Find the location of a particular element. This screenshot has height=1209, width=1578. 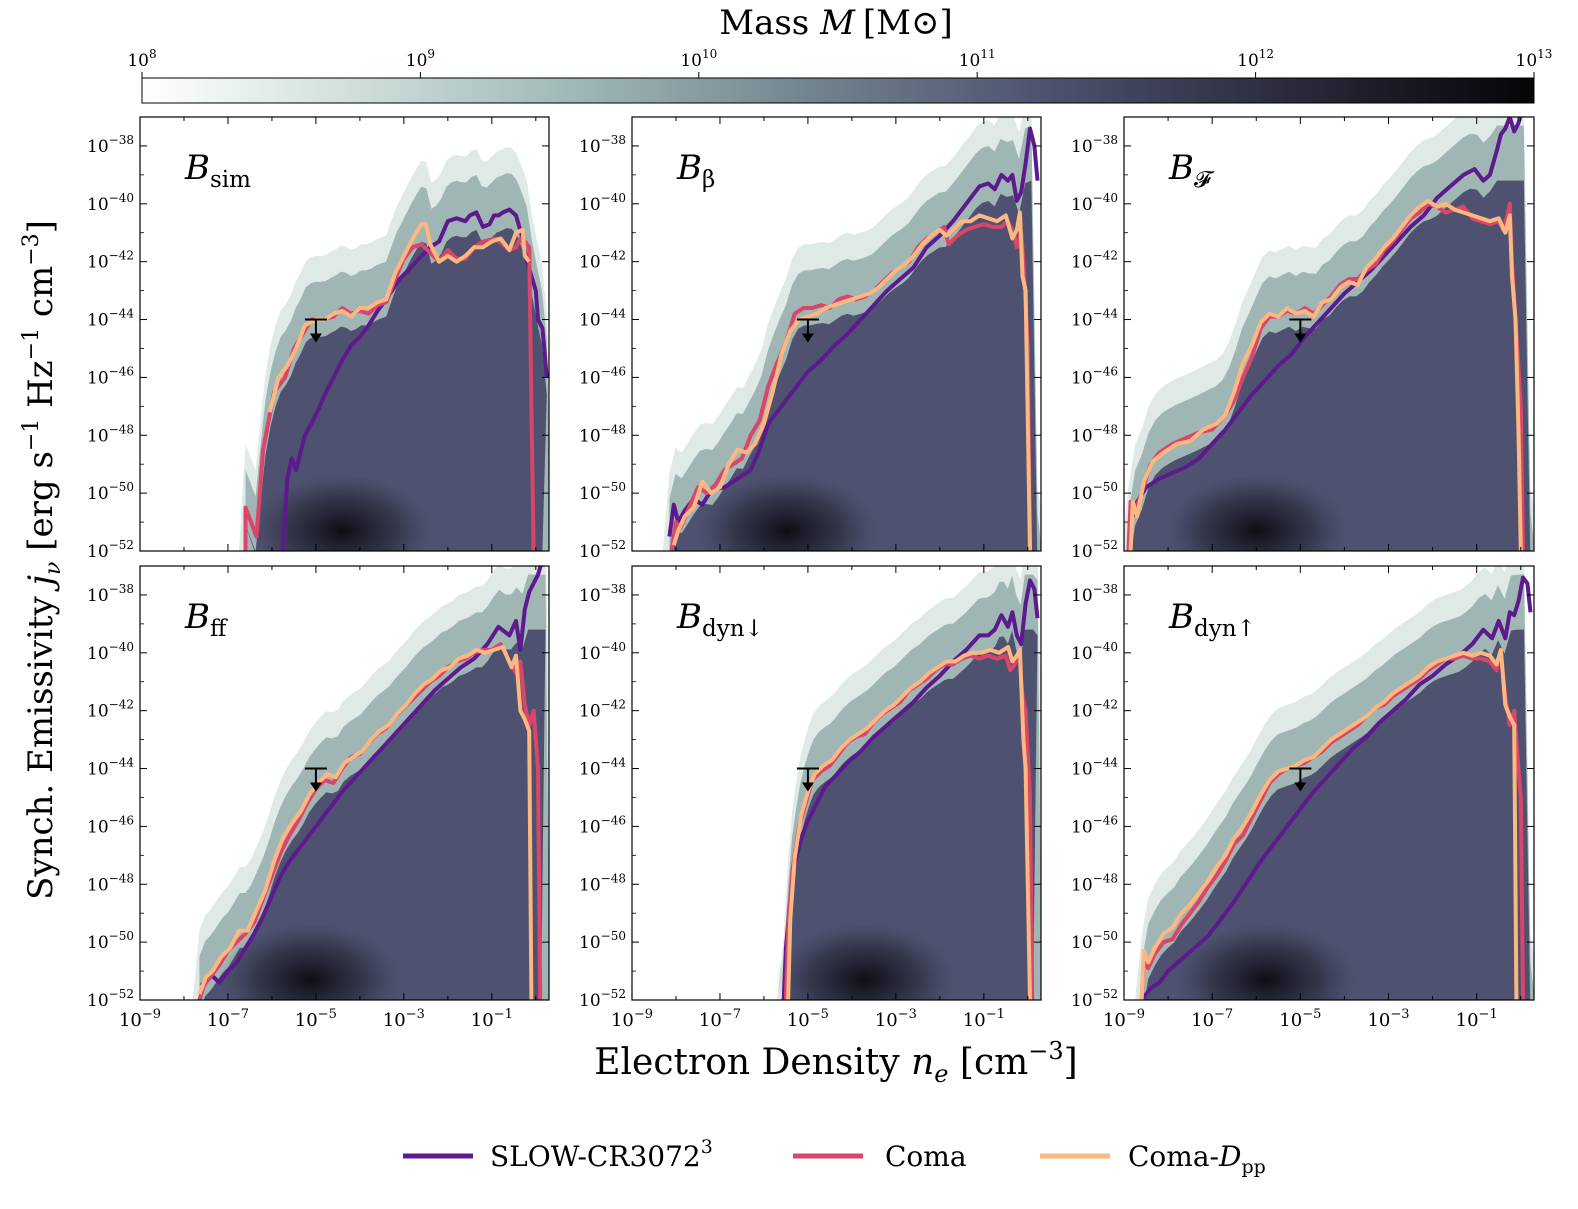

panel-title: B𝓕 is located at coordinates (1191, 170).